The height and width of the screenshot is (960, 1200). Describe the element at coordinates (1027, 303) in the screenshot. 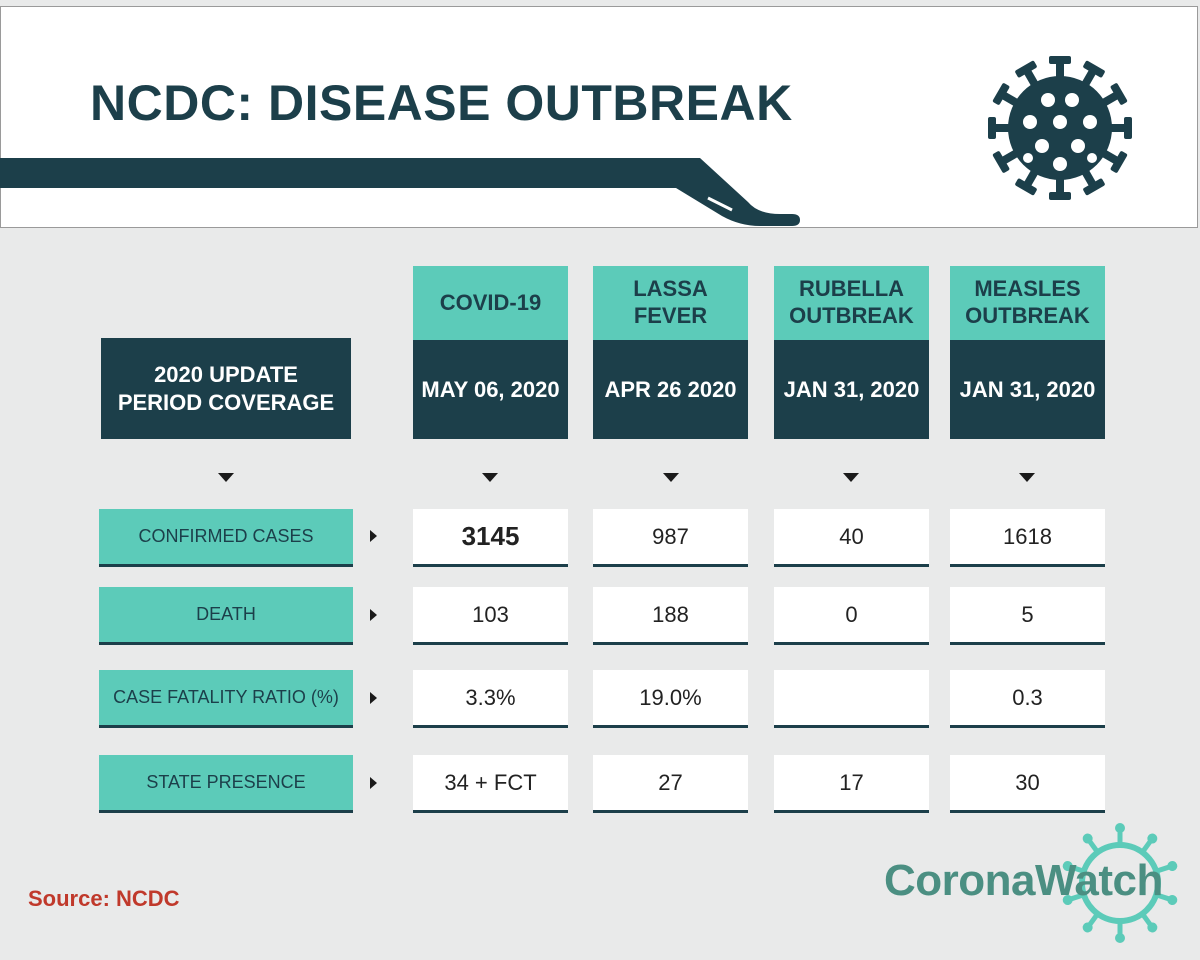

I see `disease-header-measles: MEASLES OUTBREAK` at that location.